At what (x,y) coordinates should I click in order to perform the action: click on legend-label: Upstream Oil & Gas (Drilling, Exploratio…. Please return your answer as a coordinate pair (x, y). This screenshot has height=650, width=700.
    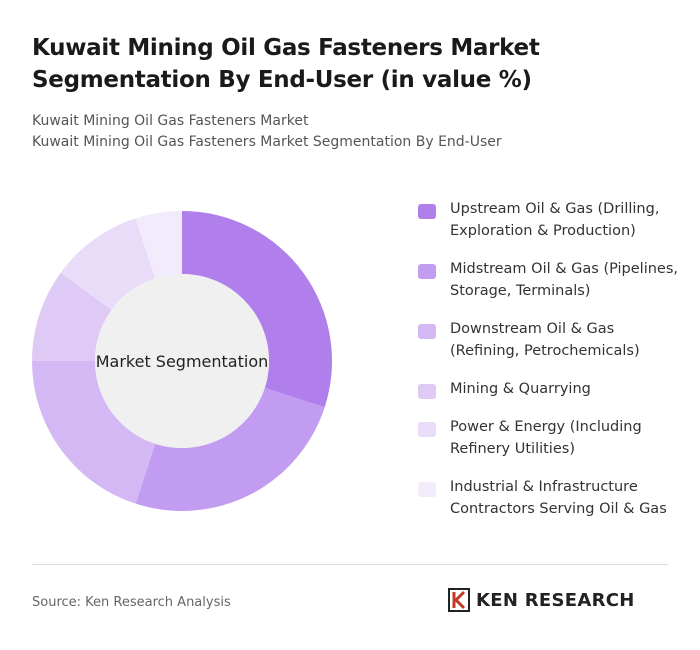
    Looking at the image, I should click on (555, 220).